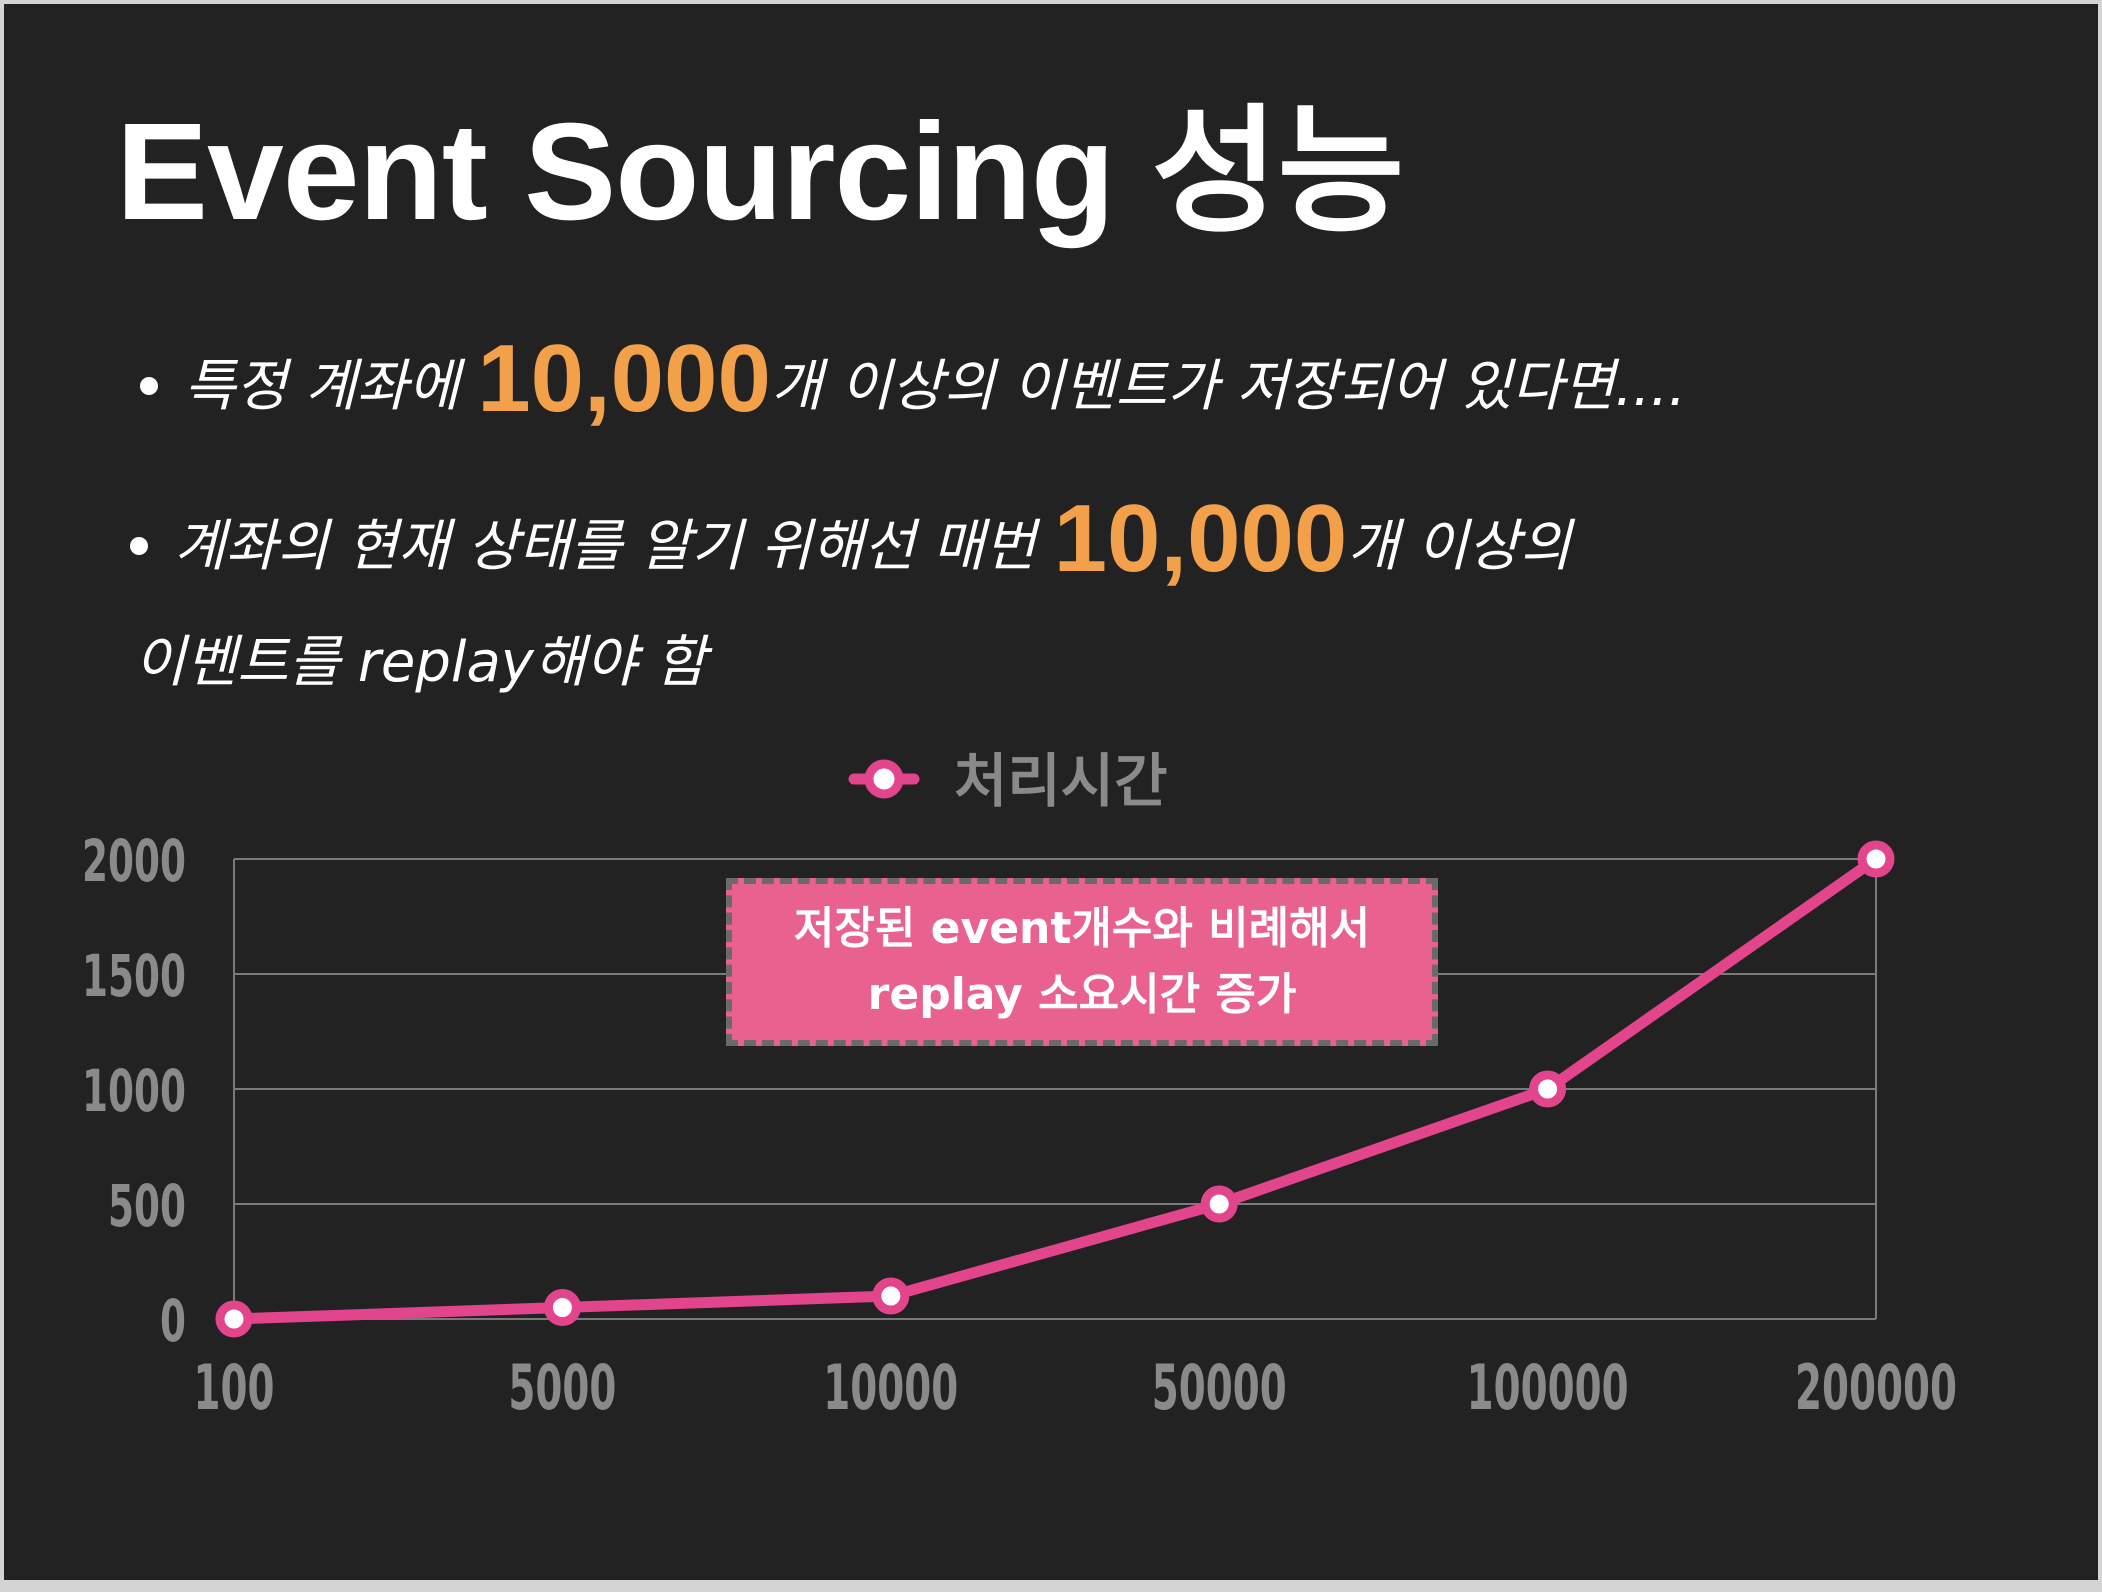  I want to click on x-tick-label: 50000, so click(1219, 1387).